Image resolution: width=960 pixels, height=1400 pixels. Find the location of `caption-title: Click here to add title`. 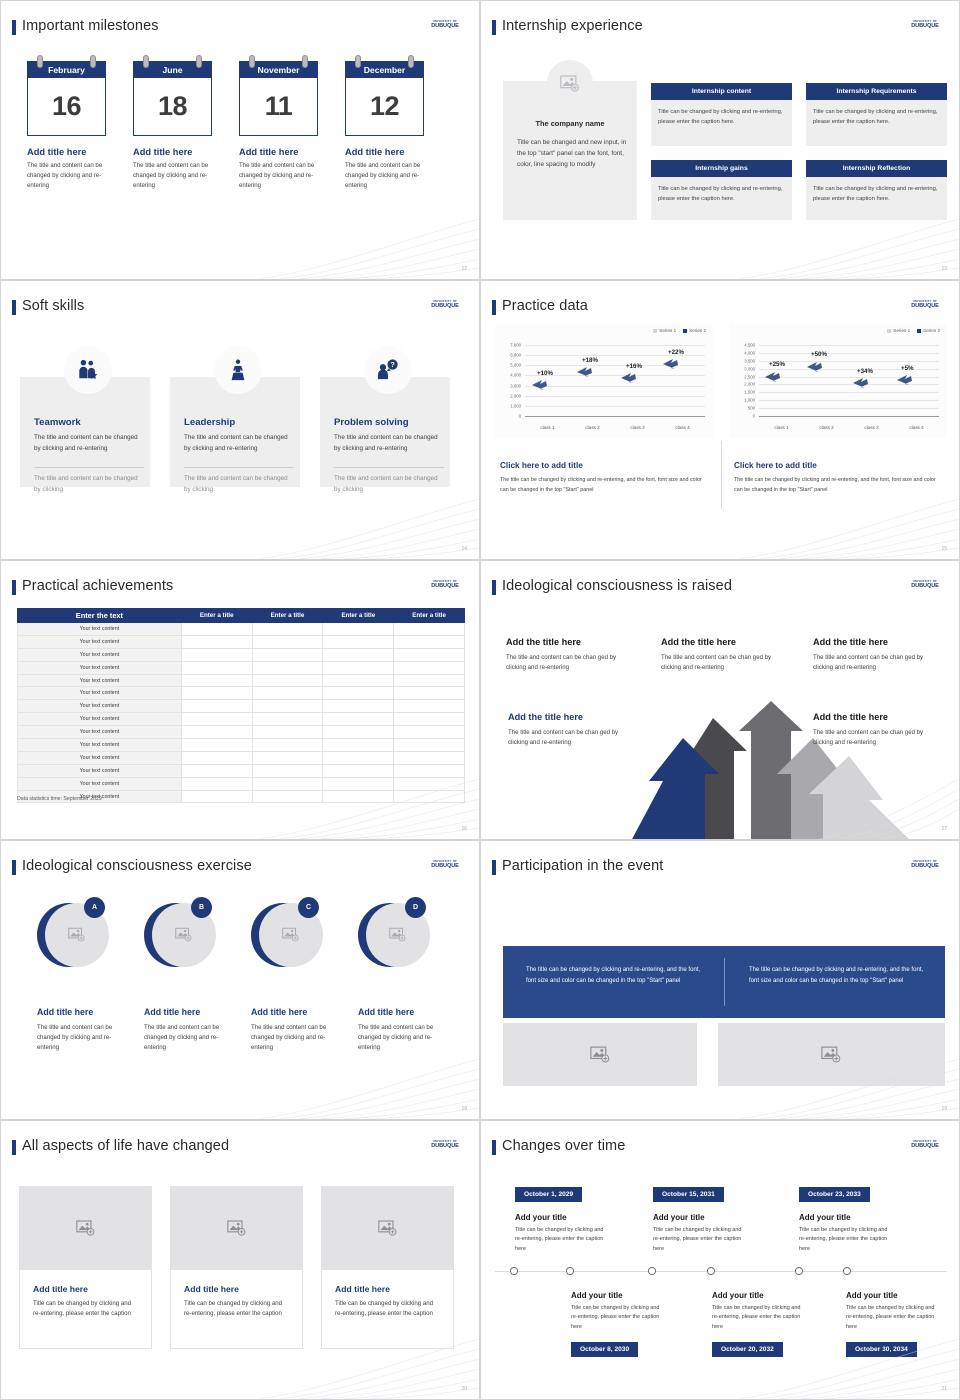

caption-title: Click here to add title is located at coordinates (541, 465).